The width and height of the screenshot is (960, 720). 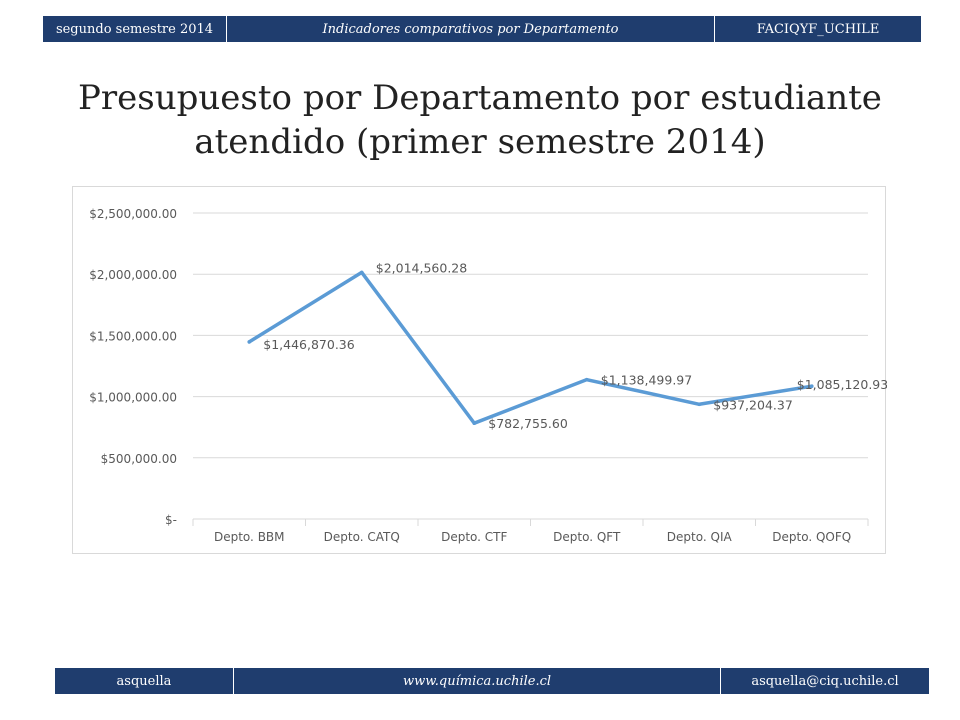 What do you see at coordinates (811, 537) in the screenshot?
I see `x-tick-label: Depto. QOFQ` at bounding box center [811, 537].